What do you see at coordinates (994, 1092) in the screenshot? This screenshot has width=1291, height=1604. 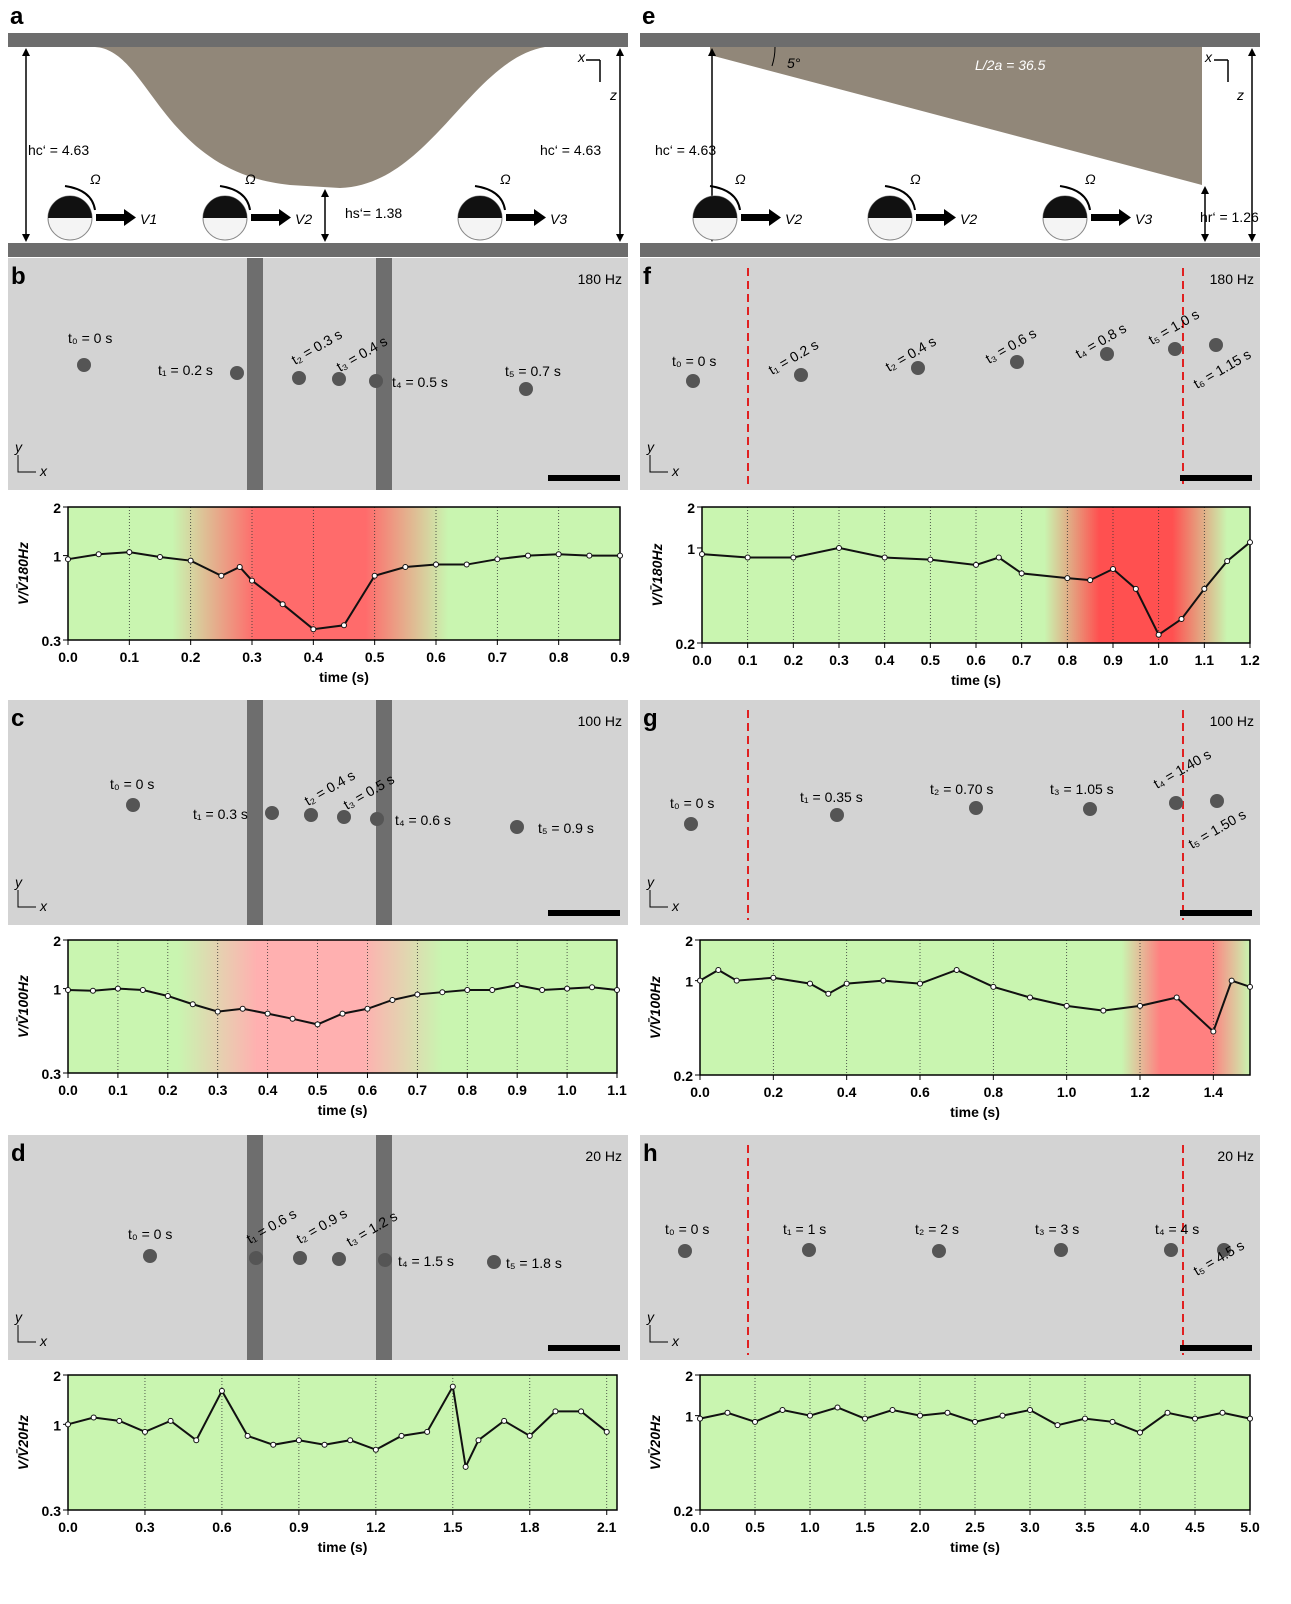 I see `x-tick-label: 0.8` at bounding box center [994, 1092].